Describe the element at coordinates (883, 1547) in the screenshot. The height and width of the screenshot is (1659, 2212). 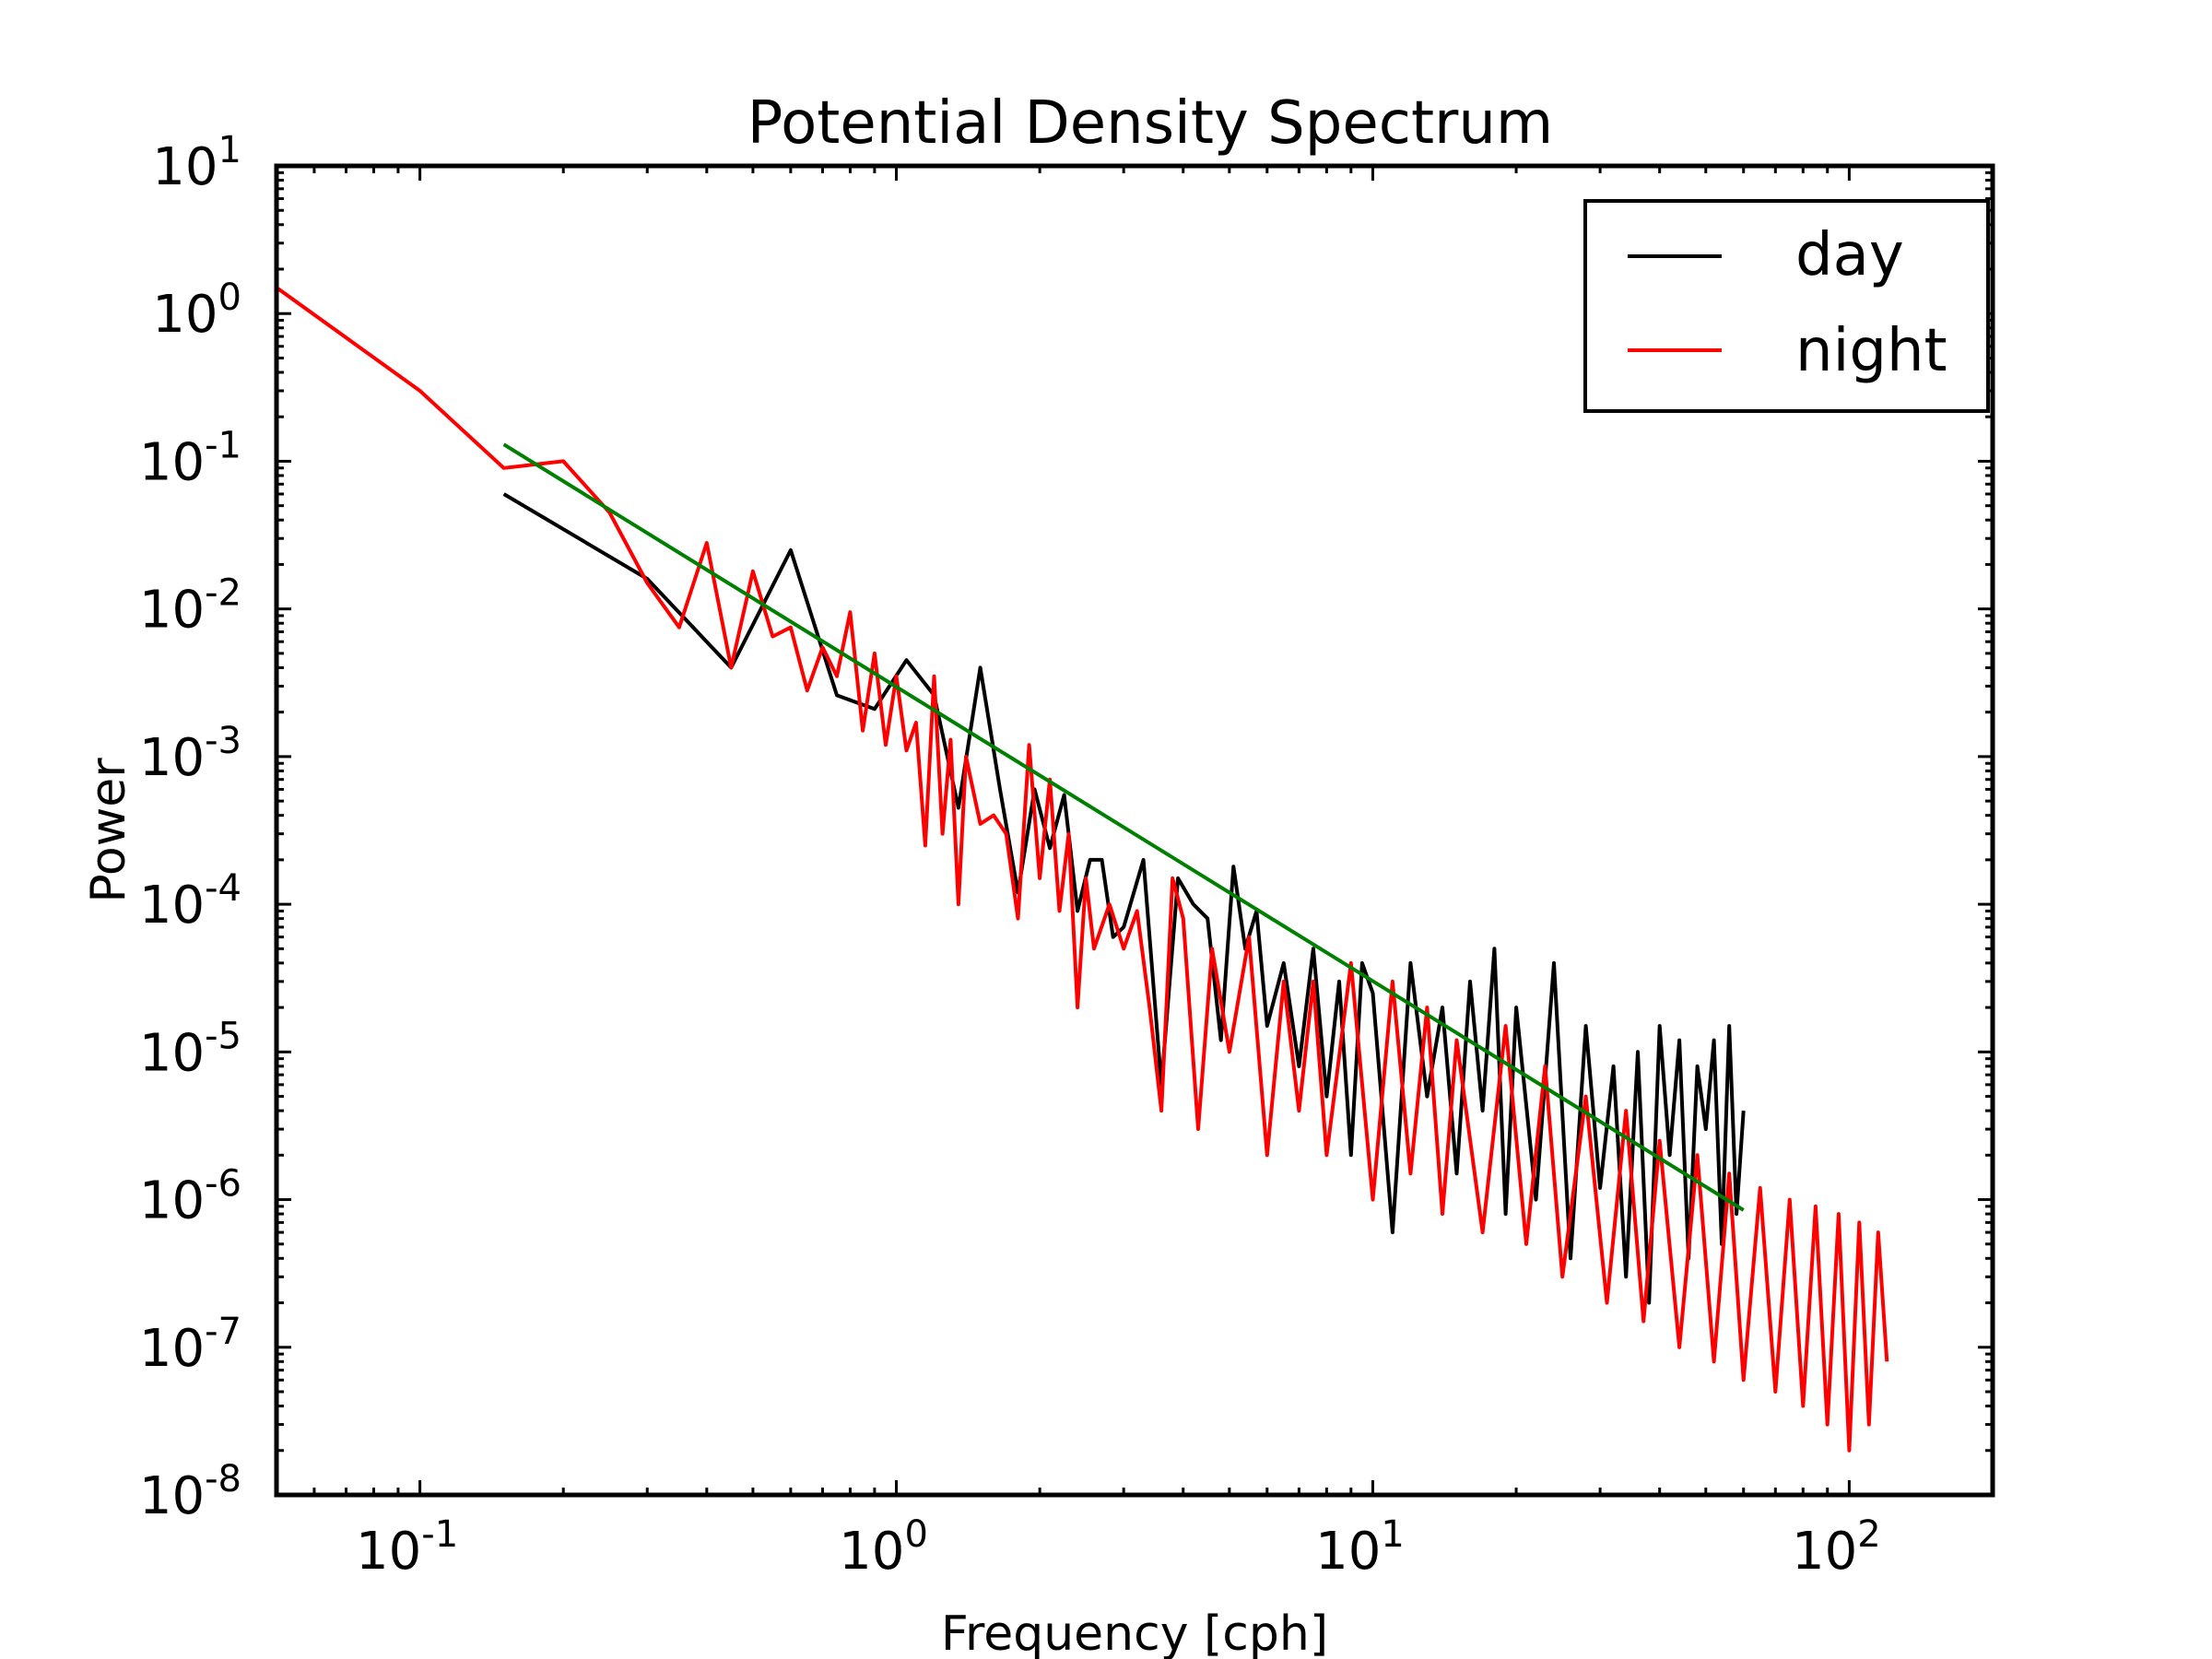
I see `x-tick-label: 10⁰` at that location.